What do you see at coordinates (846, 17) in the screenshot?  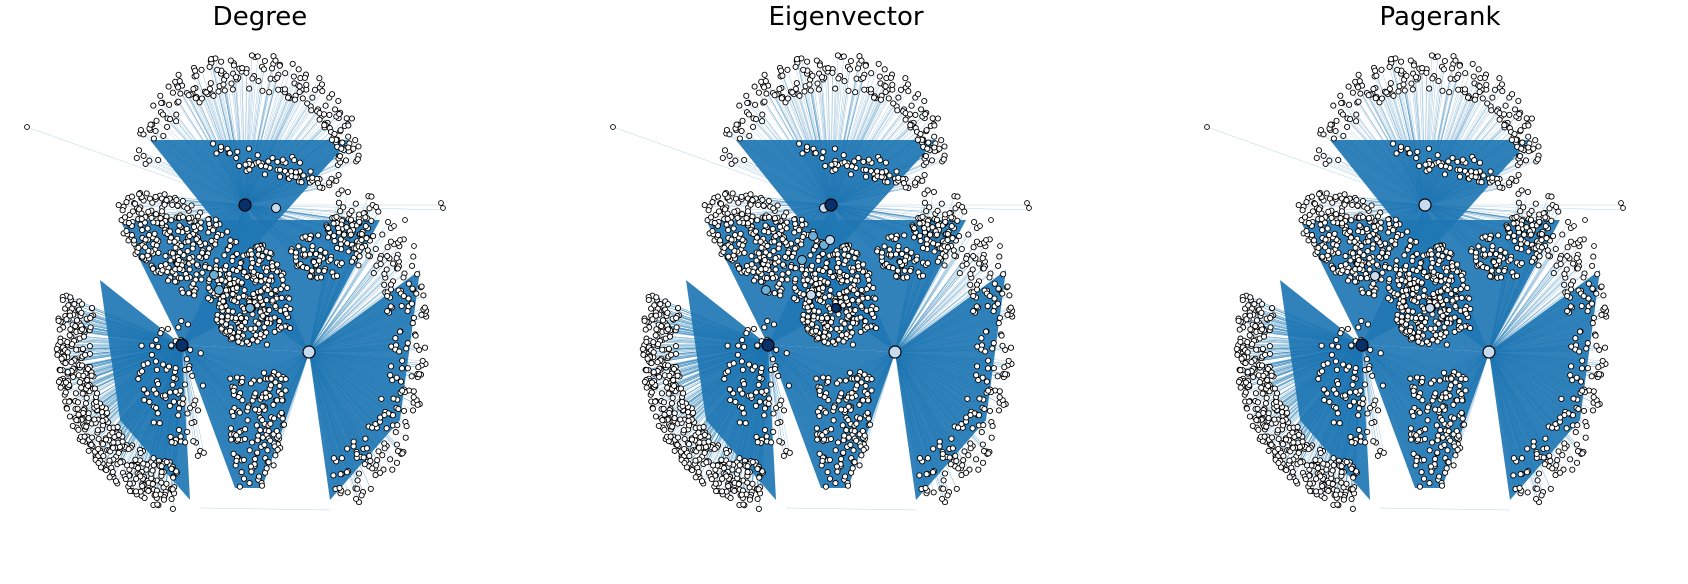 I see `panel-title: Eigenvector` at bounding box center [846, 17].